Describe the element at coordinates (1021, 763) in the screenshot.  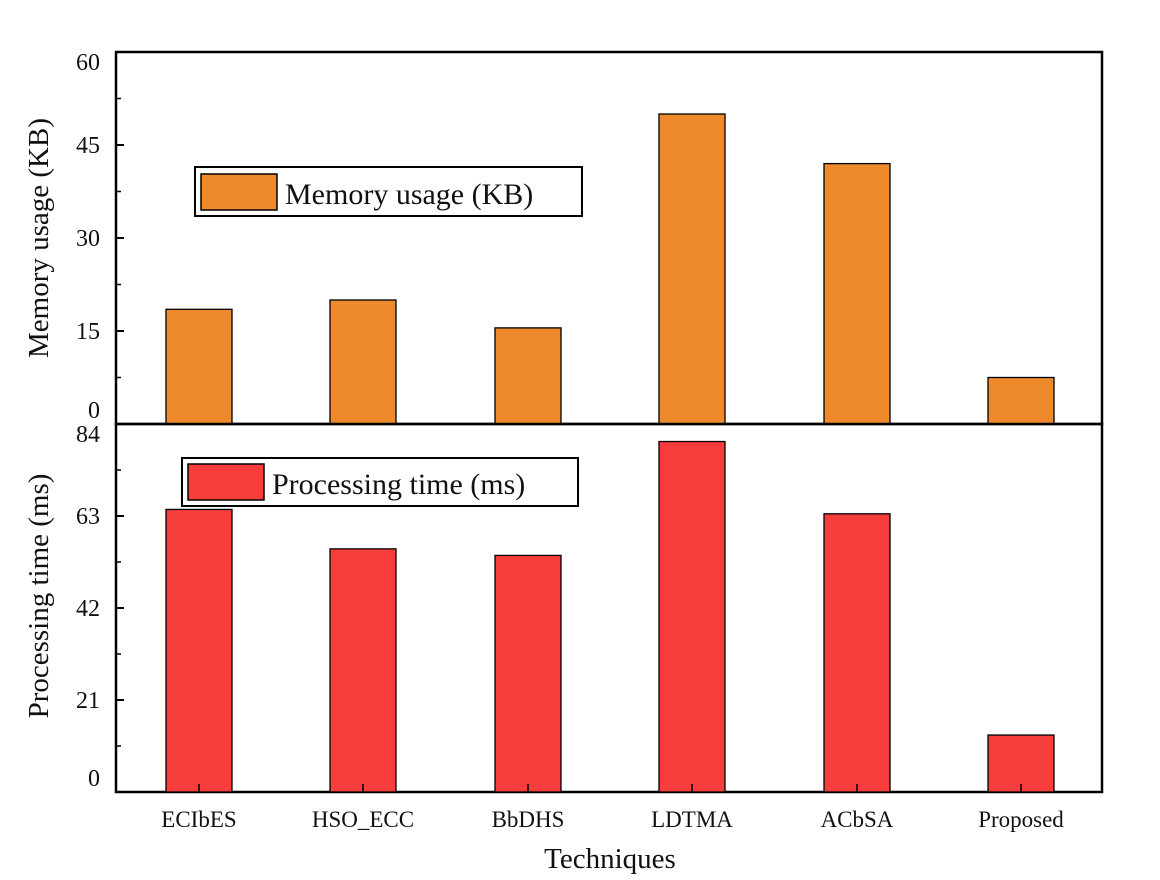
I see `processing-bar-proposed` at that location.